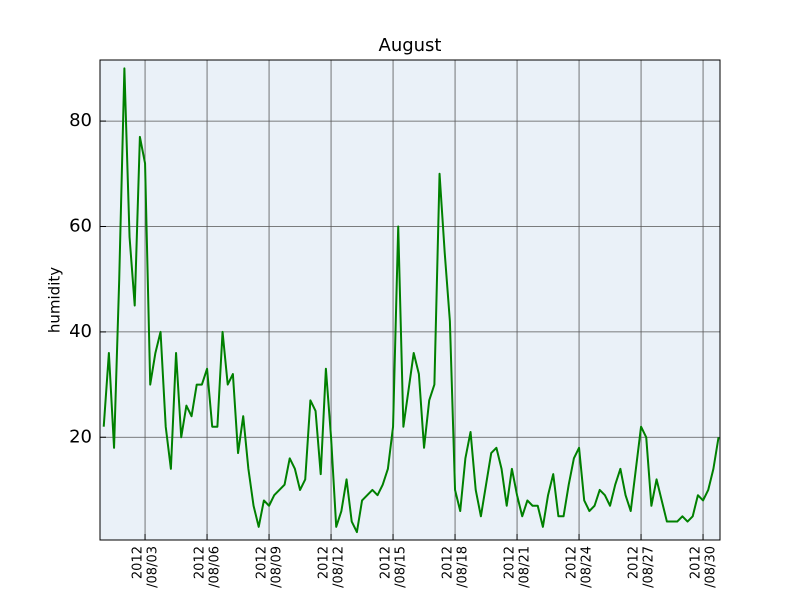 This screenshot has height=600, width=800. I want to click on y-tick-label: 80, so click(80, 120).